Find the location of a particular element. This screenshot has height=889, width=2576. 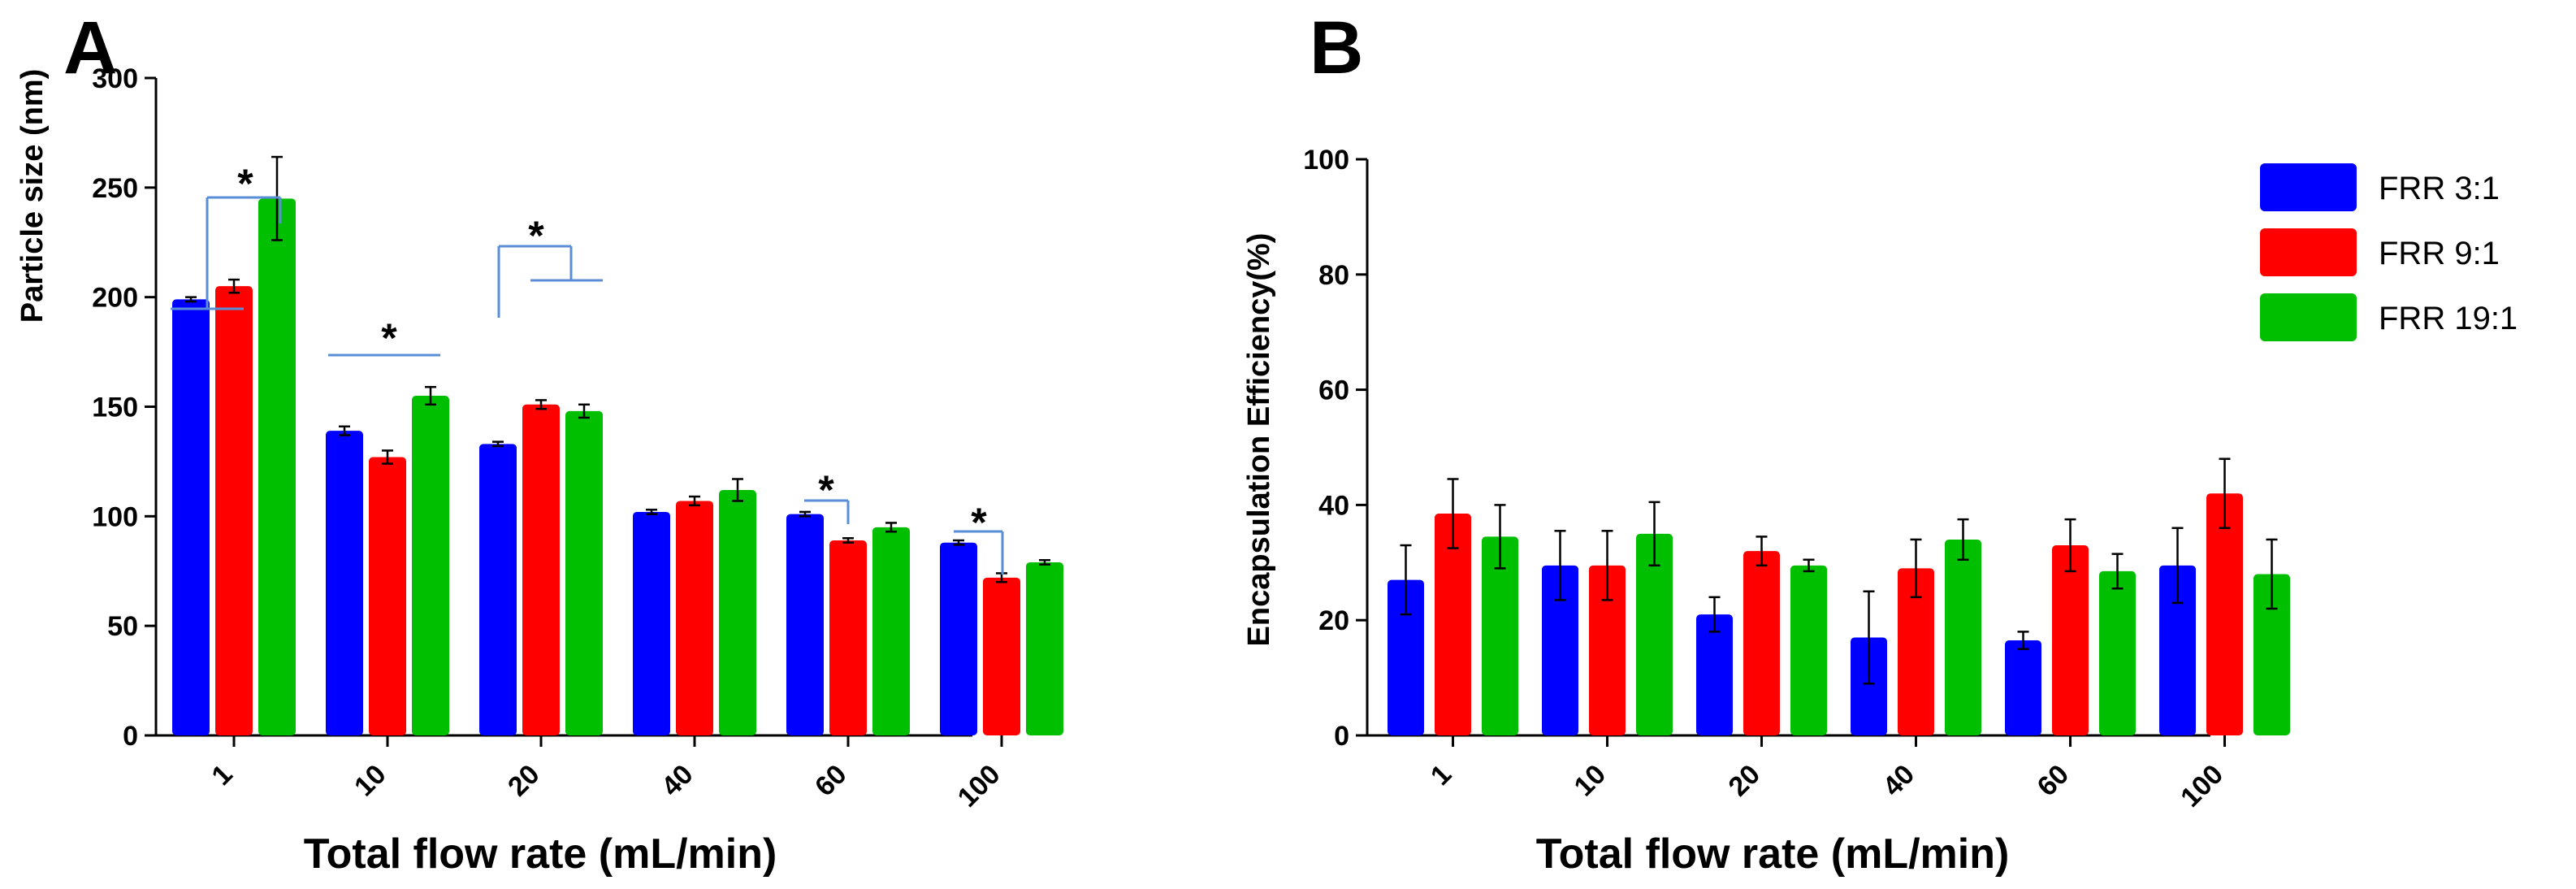

chart-a-x-tick-label: 1 is located at coordinates (222, 775).